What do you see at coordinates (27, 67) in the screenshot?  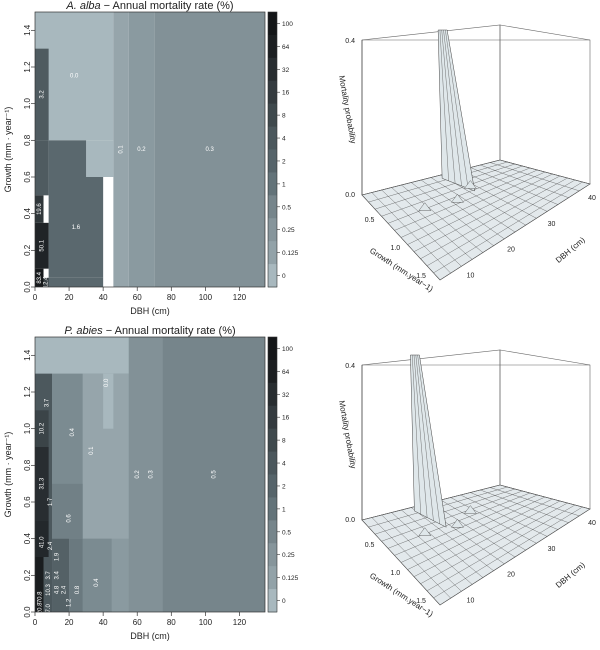 I see `y-tick-label: 1.2` at bounding box center [27, 67].